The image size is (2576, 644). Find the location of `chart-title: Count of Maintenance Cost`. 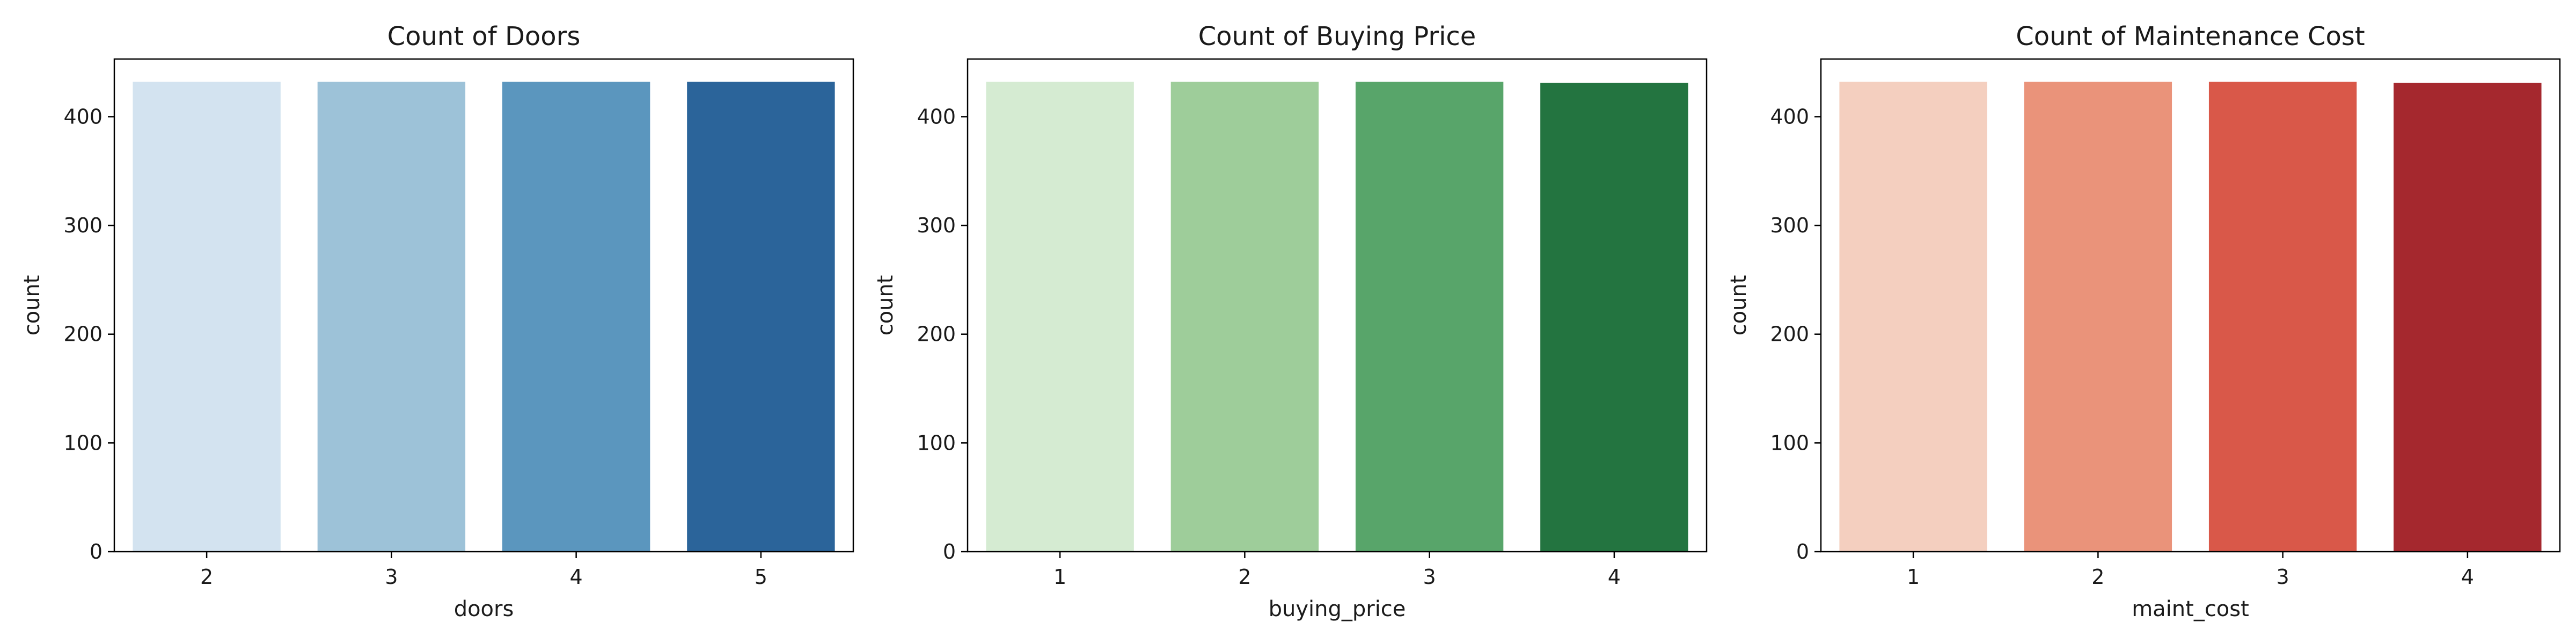

chart-title: Count of Maintenance Cost is located at coordinates (2190, 36).